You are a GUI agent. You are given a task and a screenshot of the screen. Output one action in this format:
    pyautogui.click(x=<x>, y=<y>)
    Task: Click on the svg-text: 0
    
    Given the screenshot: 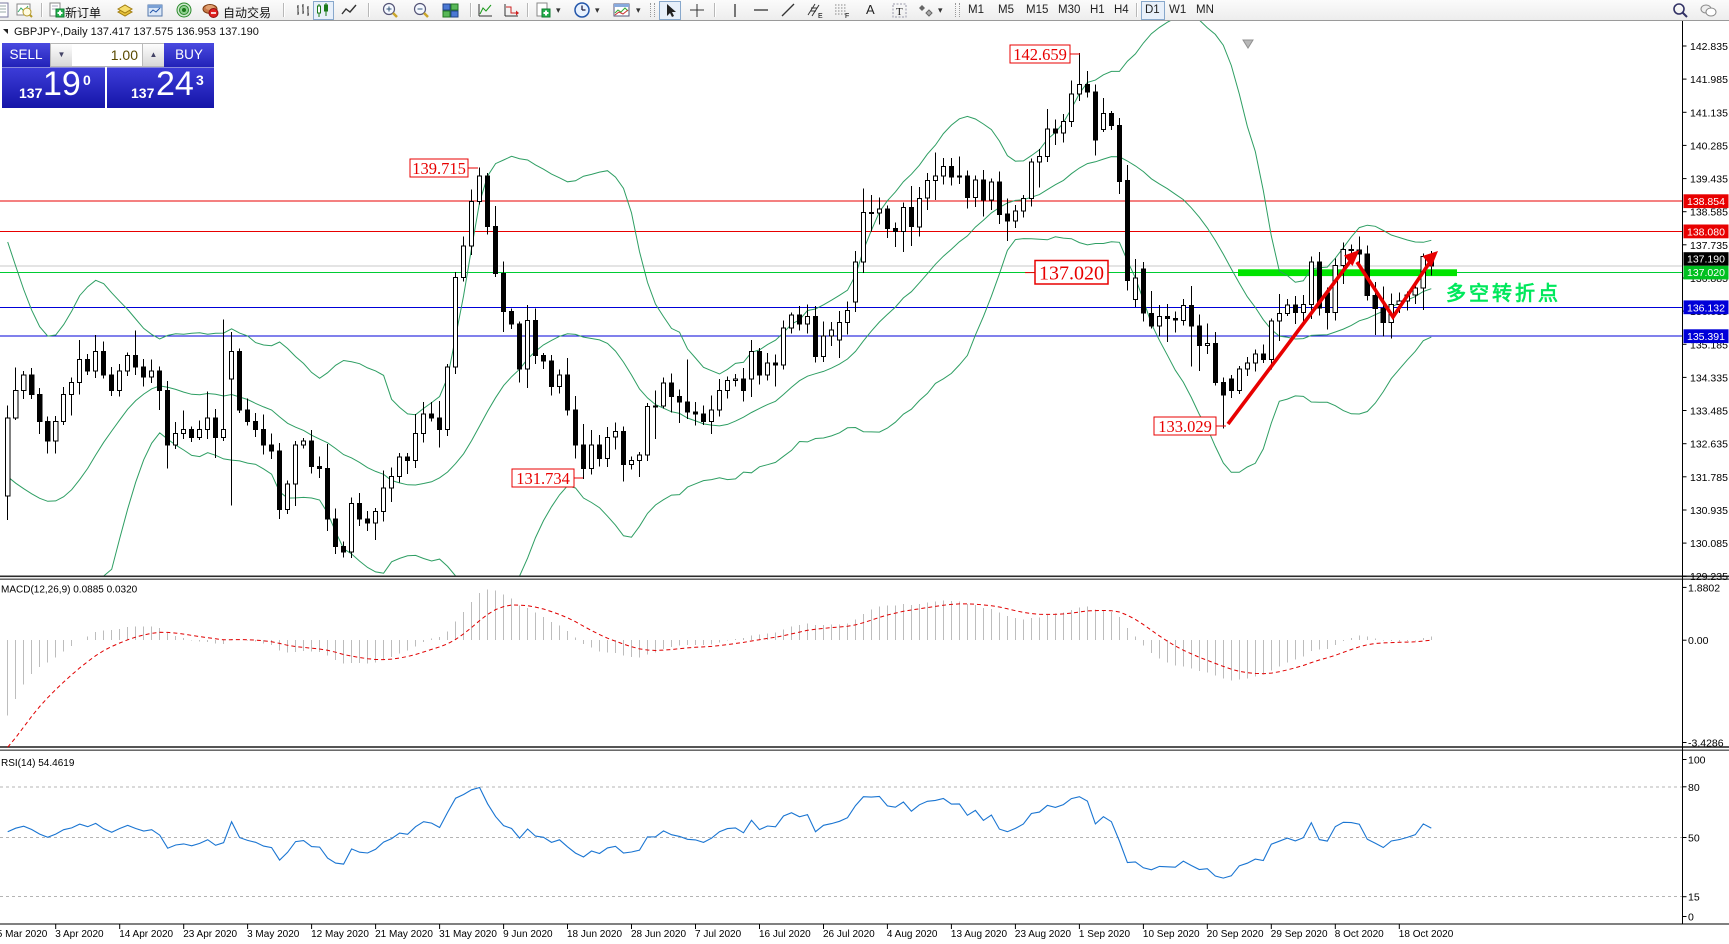 What is the action you would take?
    pyautogui.click(x=1691, y=918)
    